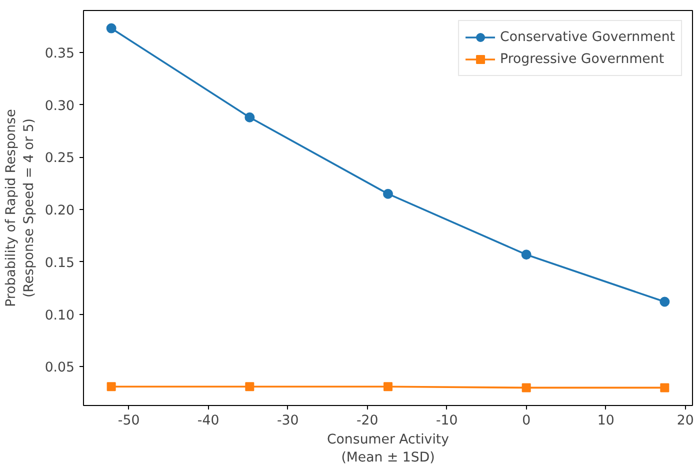 The width and height of the screenshot is (697, 468). What do you see at coordinates (59, 368) in the screenshot?
I see `y-tick-label: 0.05` at bounding box center [59, 368].